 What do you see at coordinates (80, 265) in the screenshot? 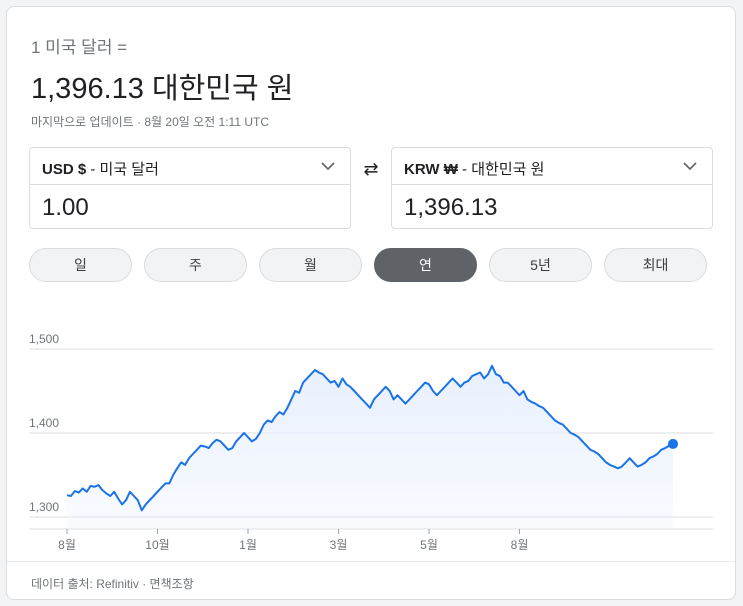
I see `period-day-button: 일` at bounding box center [80, 265].